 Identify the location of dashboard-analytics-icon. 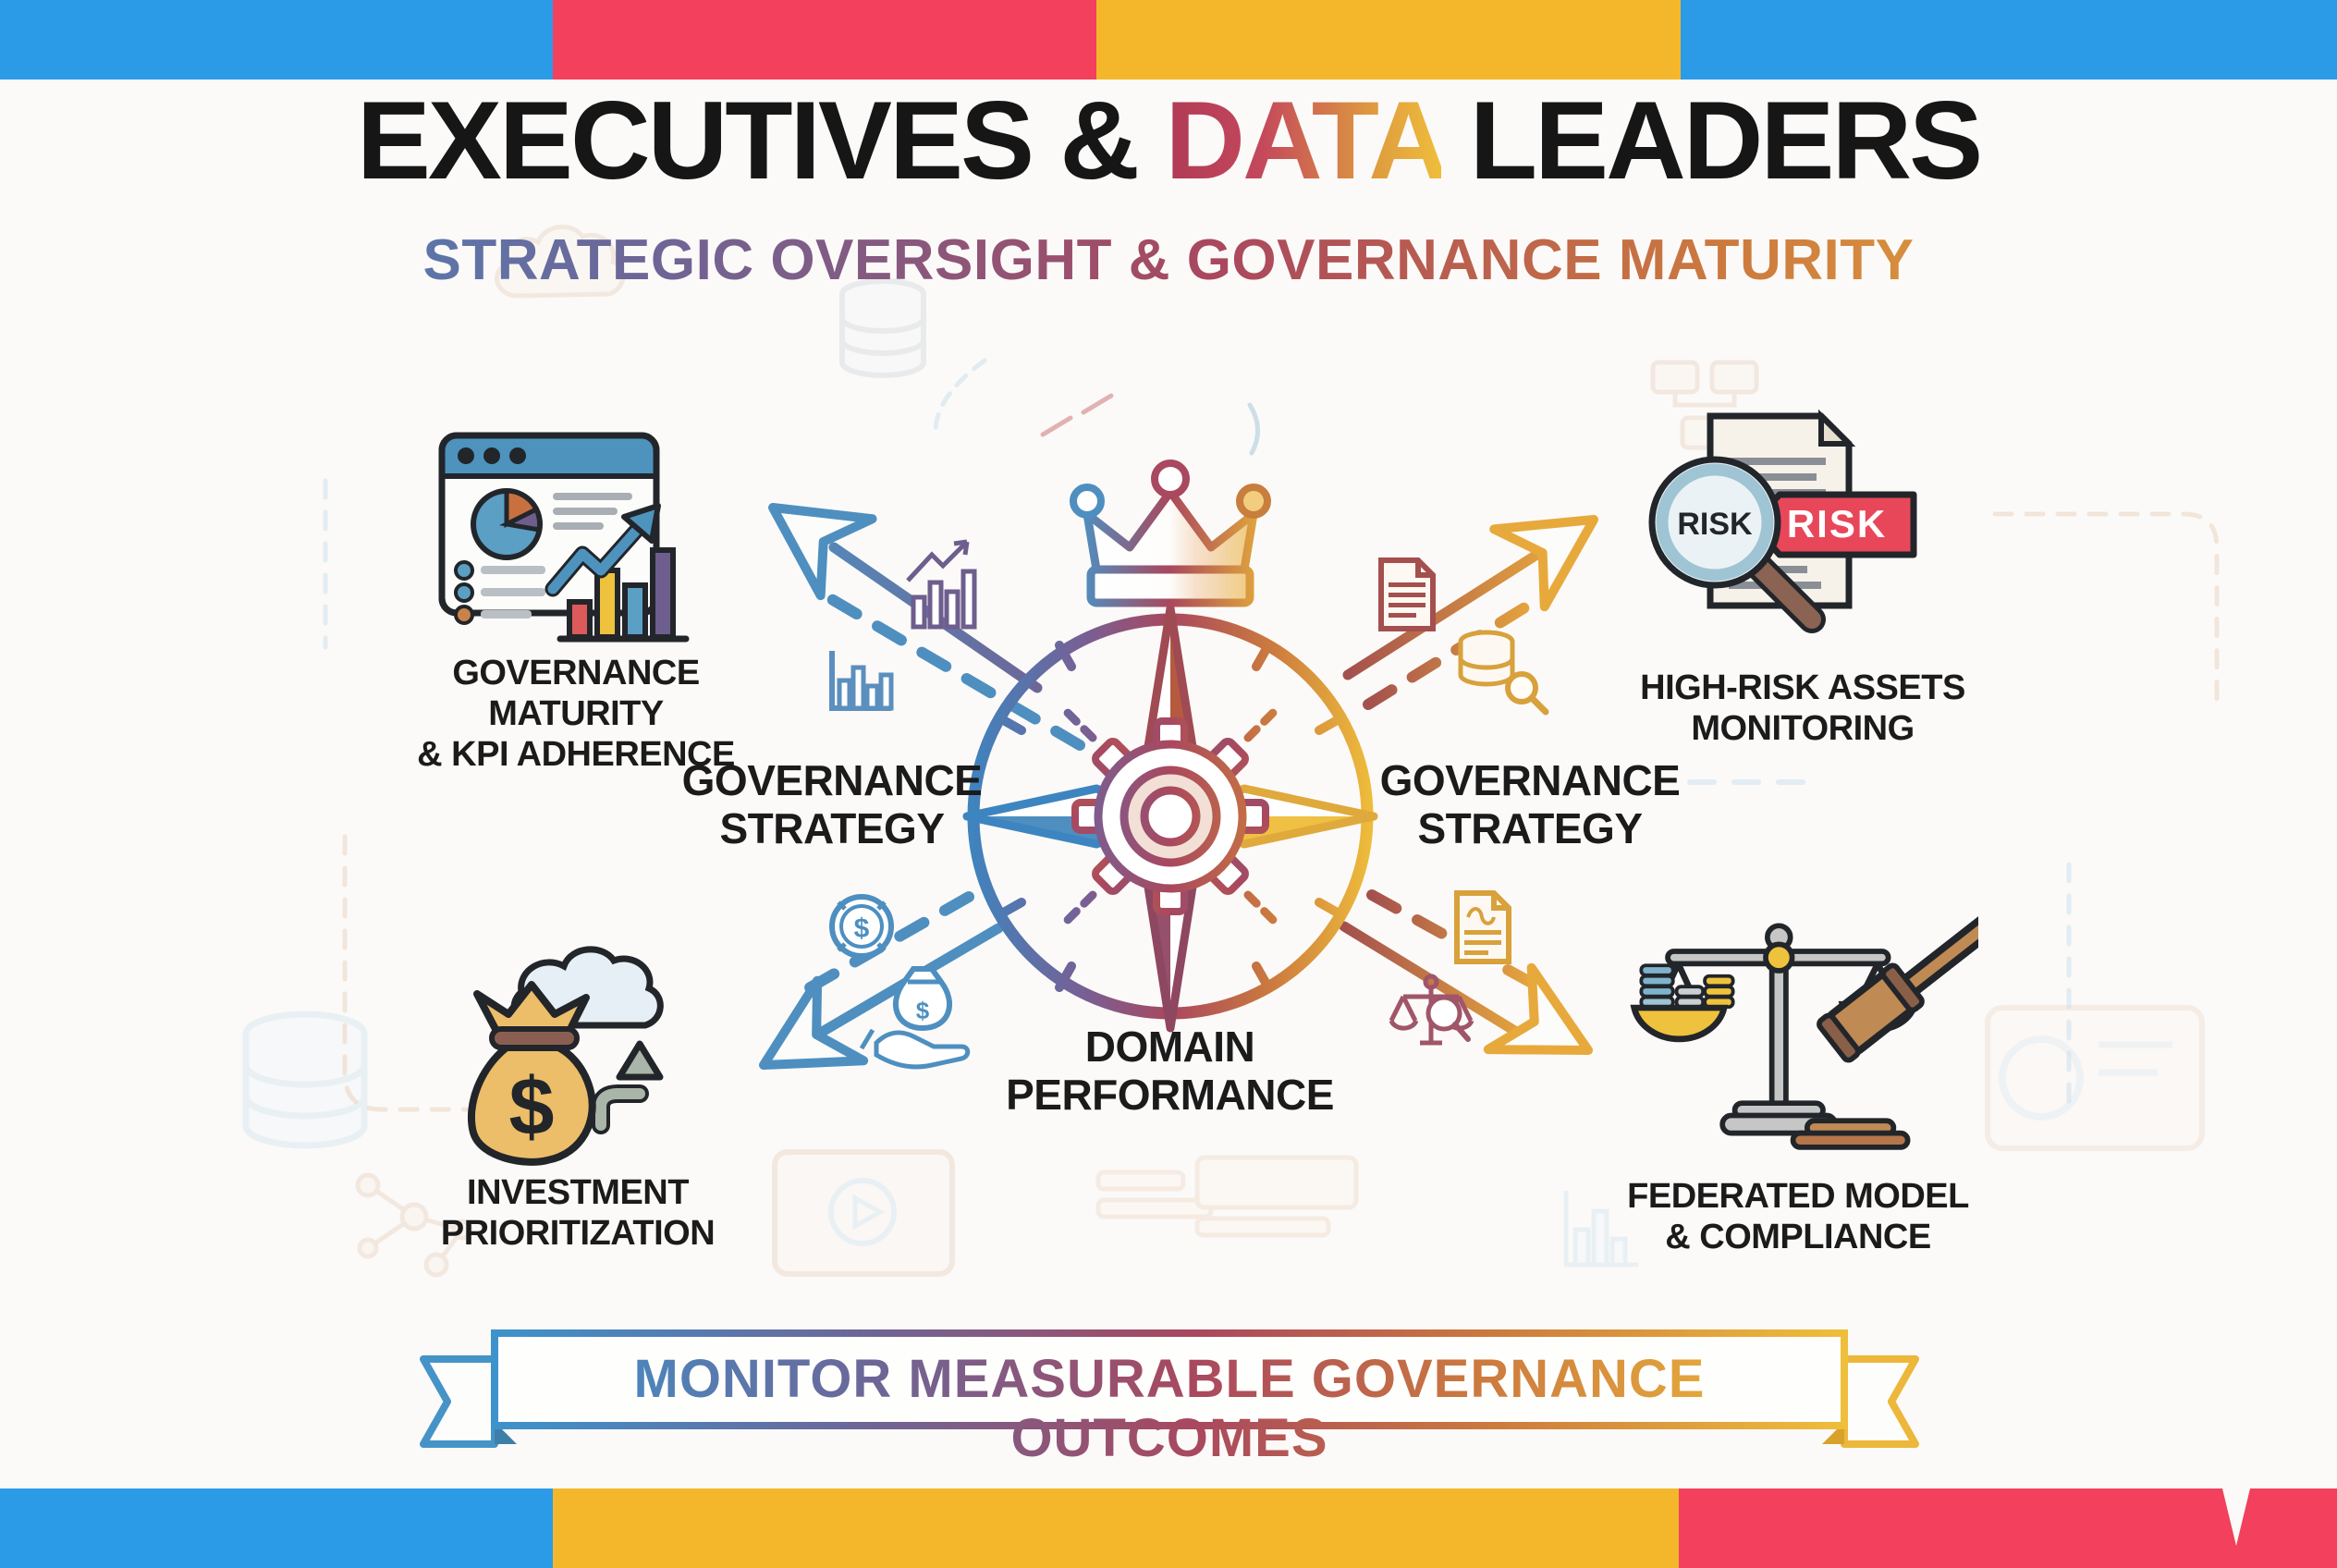
(564, 537).